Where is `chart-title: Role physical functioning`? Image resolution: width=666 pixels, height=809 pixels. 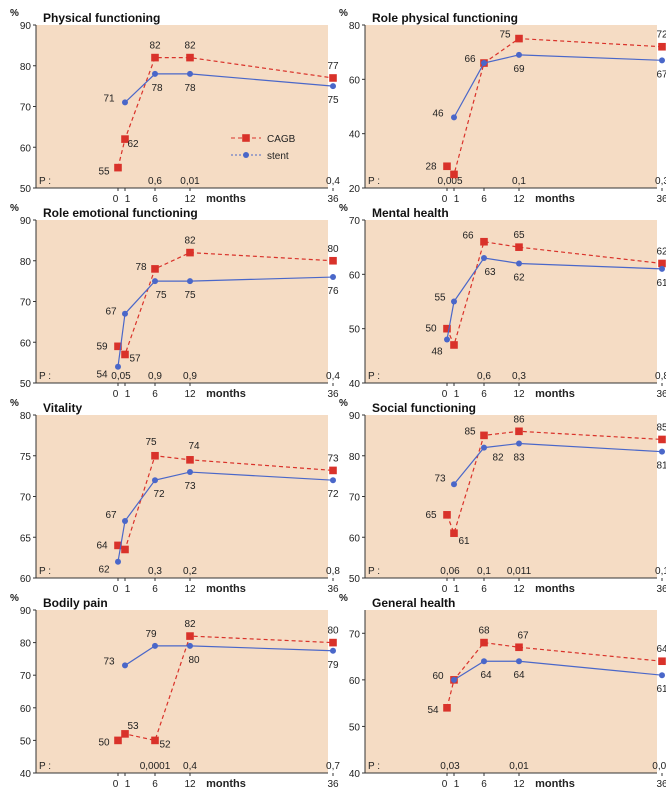
chart-title: Role physical functioning is located at coordinates (445, 18).